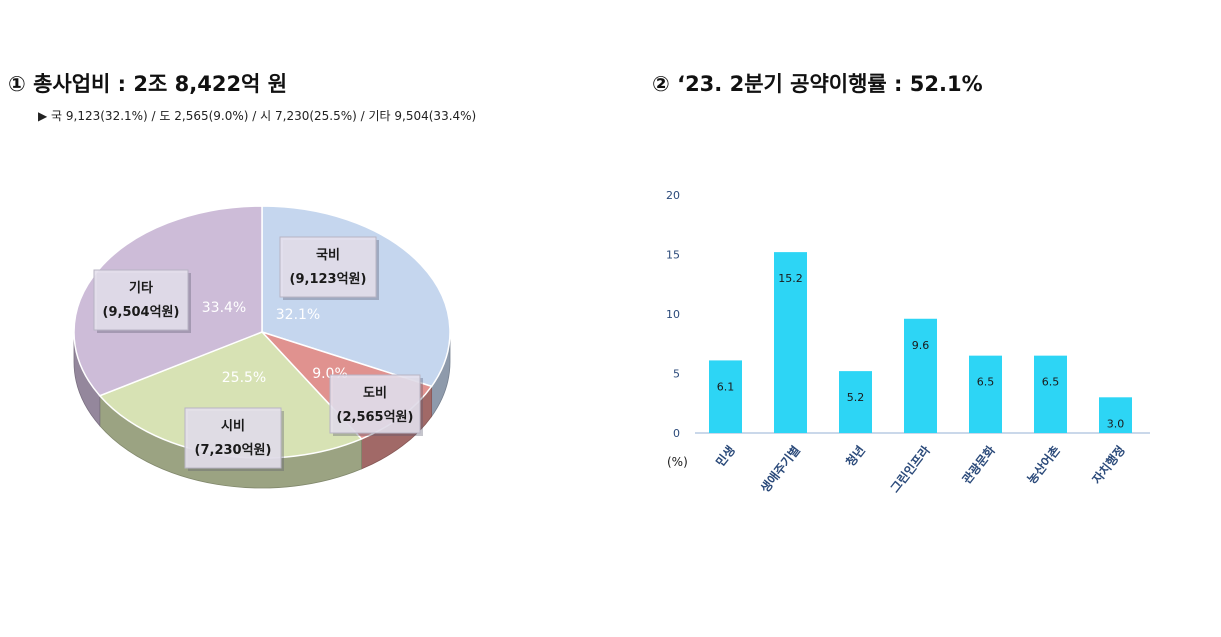 The width and height of the screenshot is (1221, 637). Describe the element at coordinates (780, 469) in the screenshot. I see `category-label: 생애주기별` at that location.